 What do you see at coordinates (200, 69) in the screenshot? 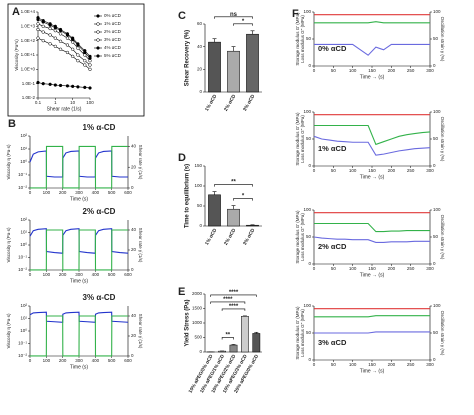
I see `y-tick-label: 20` at bounding box center [200, 69].